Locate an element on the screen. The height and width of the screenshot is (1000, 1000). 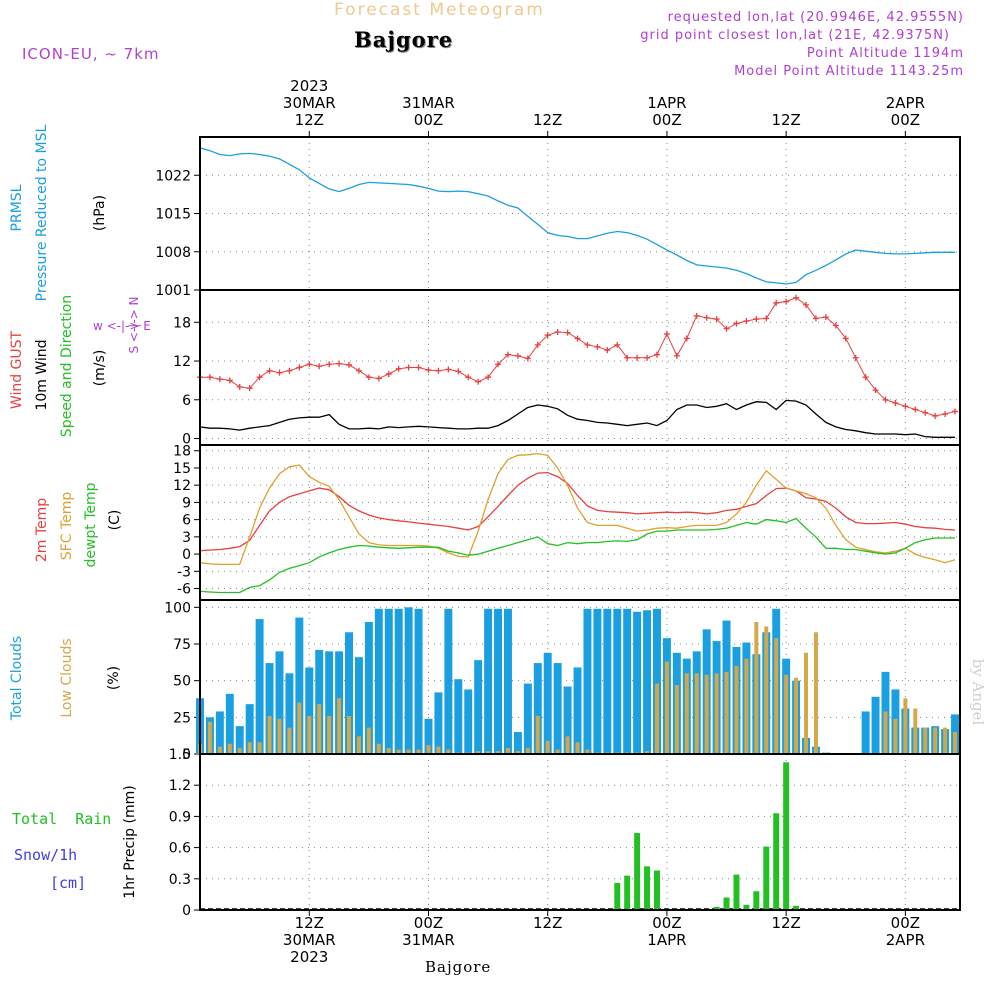
gust-line is located at coordinates (578, 357).